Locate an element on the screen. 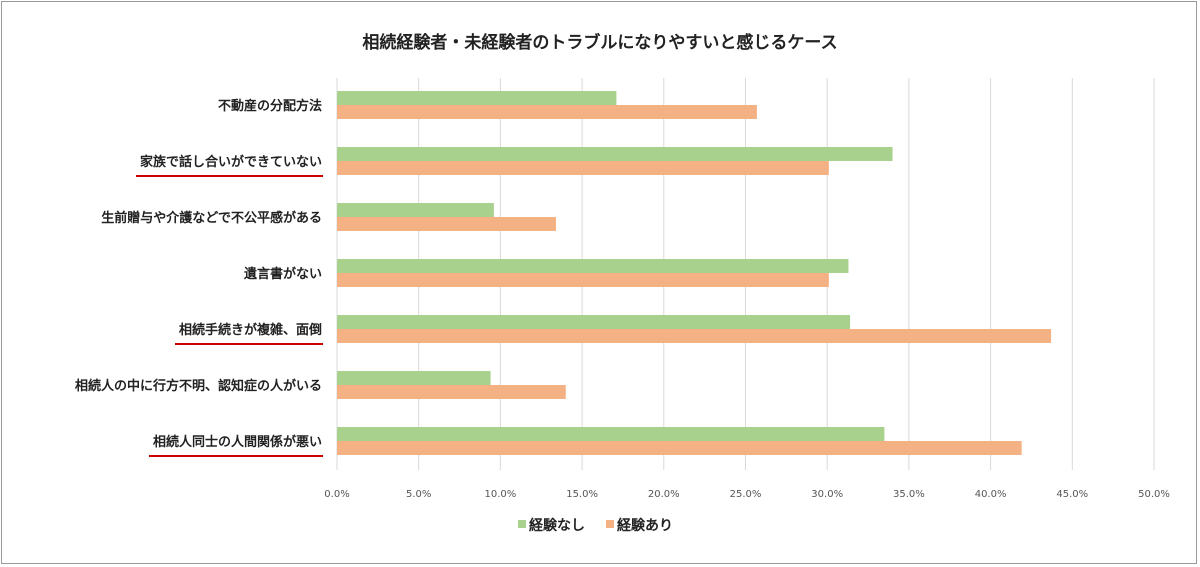 The image size is (1200, 567). x-tick-label: 25.0% is located at coordinates (746, 494).